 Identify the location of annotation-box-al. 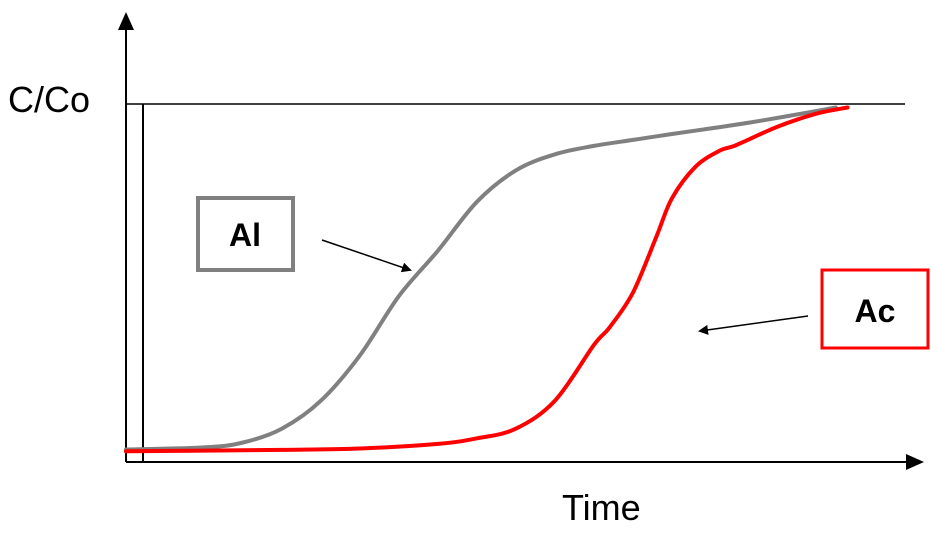
(245, 234).